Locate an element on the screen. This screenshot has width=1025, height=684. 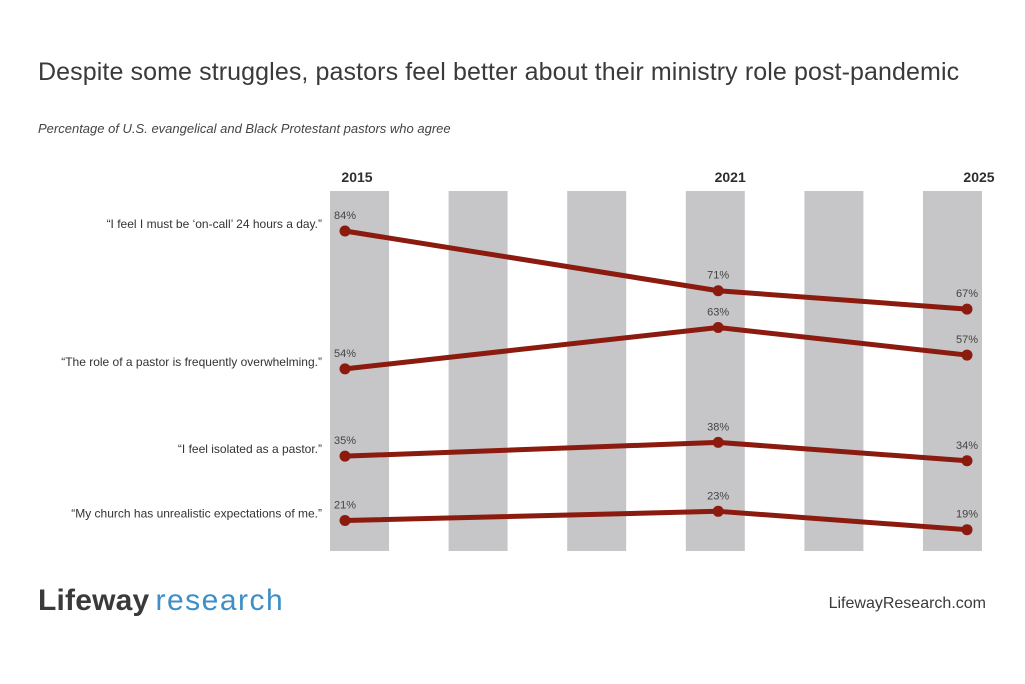
statement-label: “I feel isolated as a pastor.” is located at coordinates (250, 449).